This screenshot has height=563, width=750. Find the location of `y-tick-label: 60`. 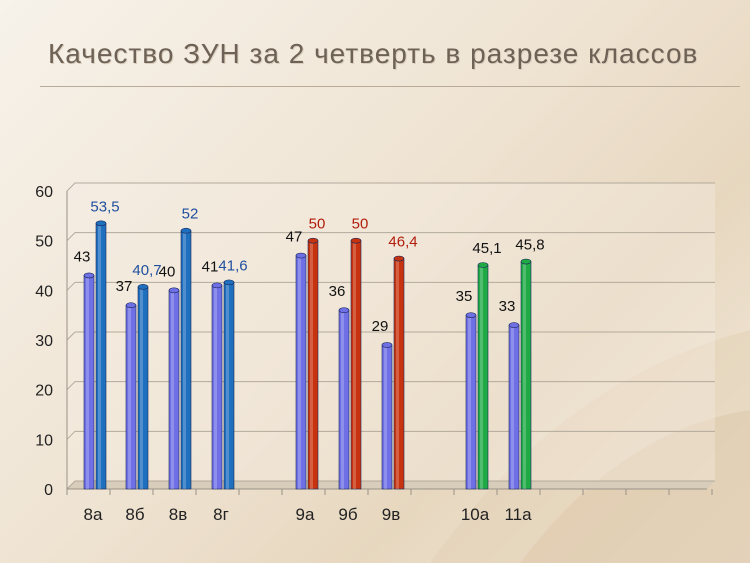

y-tick-label: 60 is located at coordinates (44, 192).